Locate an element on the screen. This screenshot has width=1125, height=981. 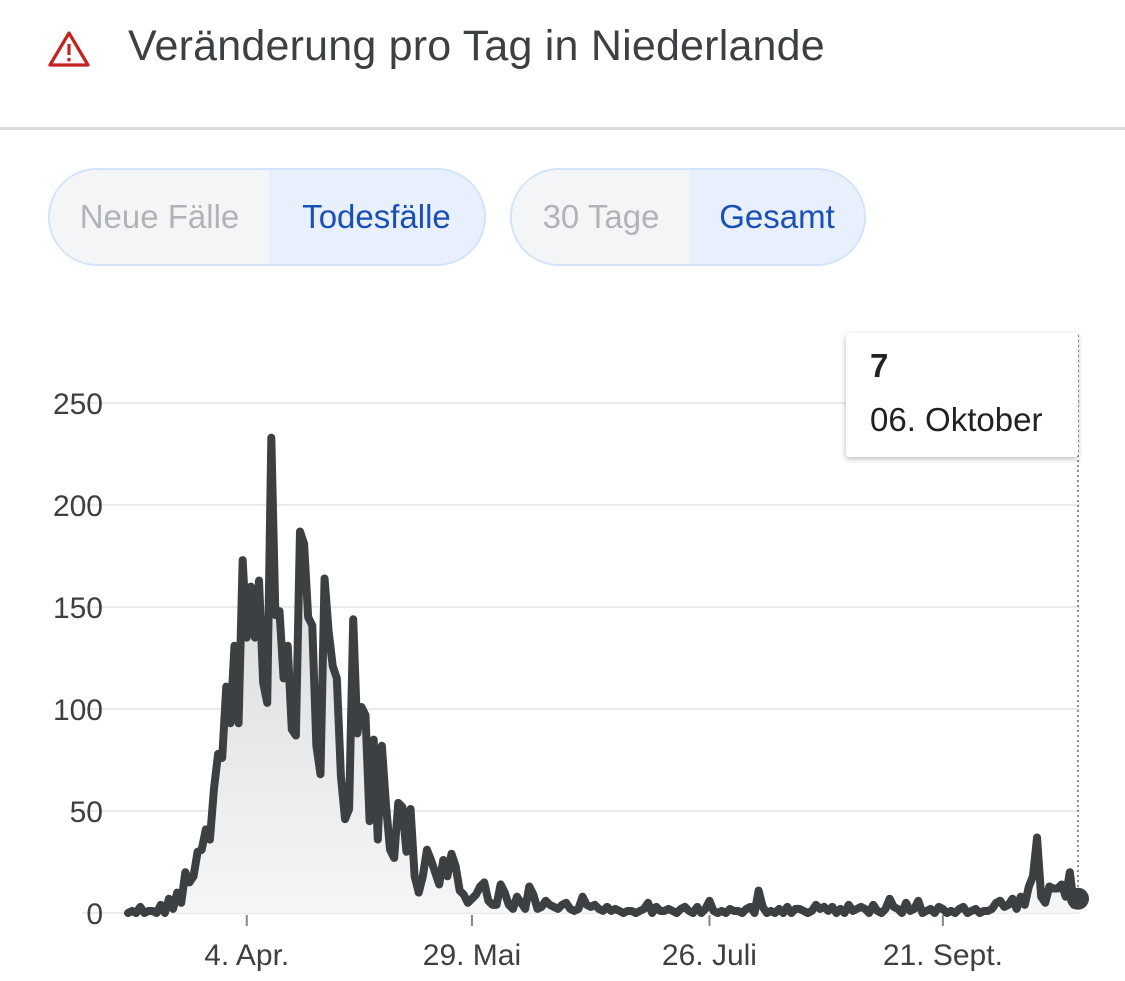
toggle-total: Gesamt is located at coordinates (777, 217).